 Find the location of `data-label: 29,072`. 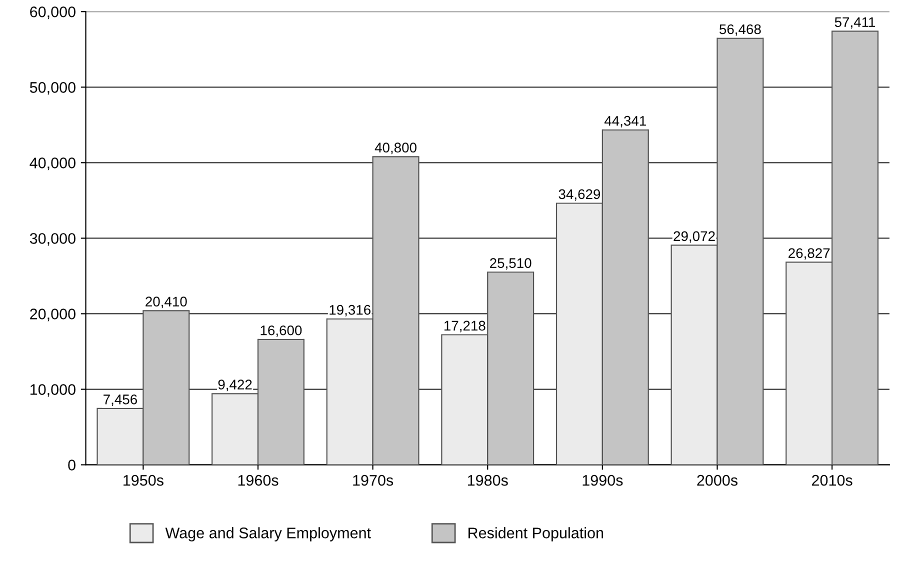

data-label: 29,072 is located at coordinates (694, 237).